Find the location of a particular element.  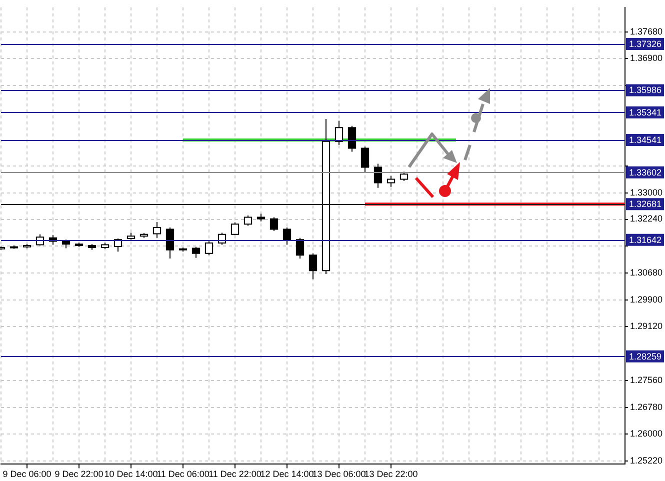

x-tick-label: 9 Dec 22:00 is located at coordinates (79, 474).